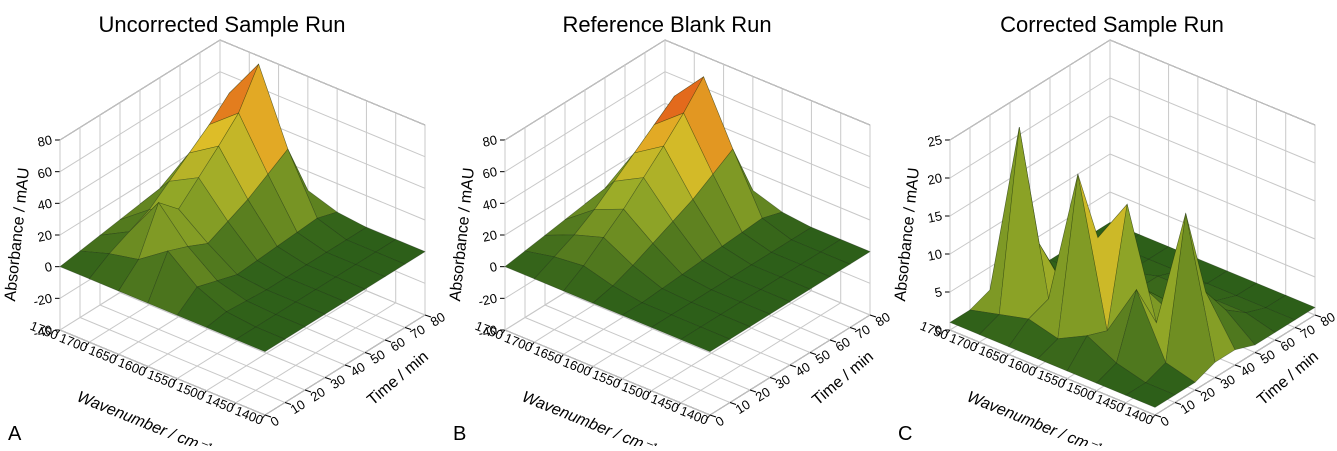 This screenshot has height=451, width=1337. Describe the element at coordinates (934, 141) in the screenshot. I see `z-tick-label: 25` at that location.